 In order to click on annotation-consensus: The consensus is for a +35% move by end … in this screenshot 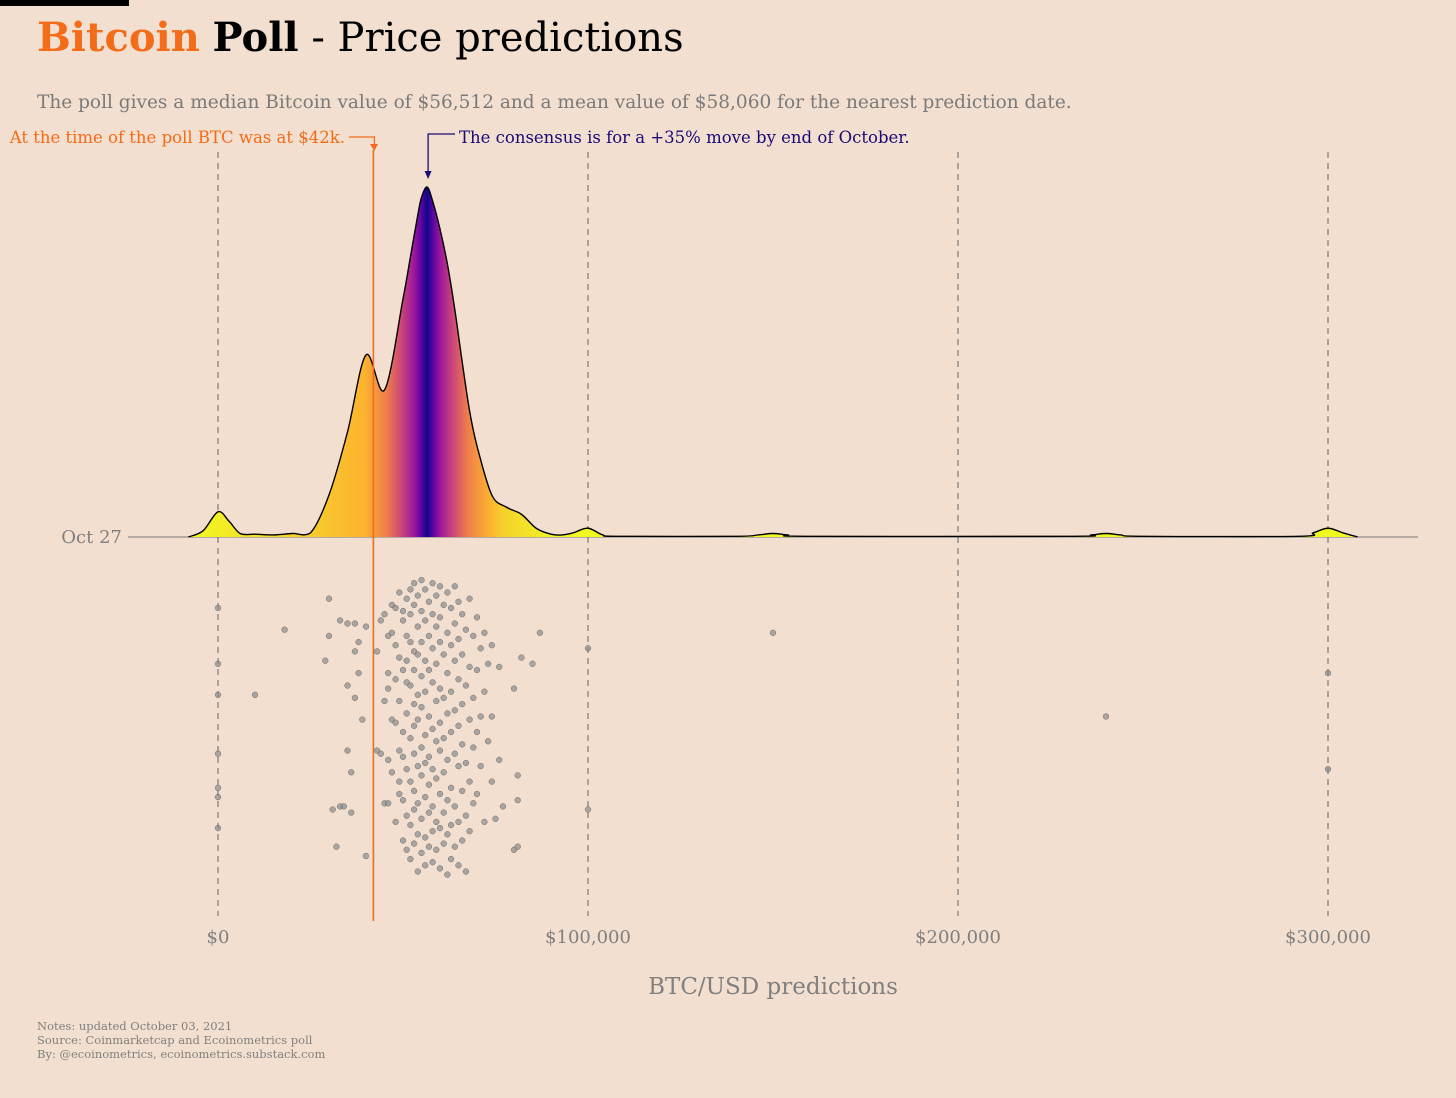, I will do `click(684, 137)`.